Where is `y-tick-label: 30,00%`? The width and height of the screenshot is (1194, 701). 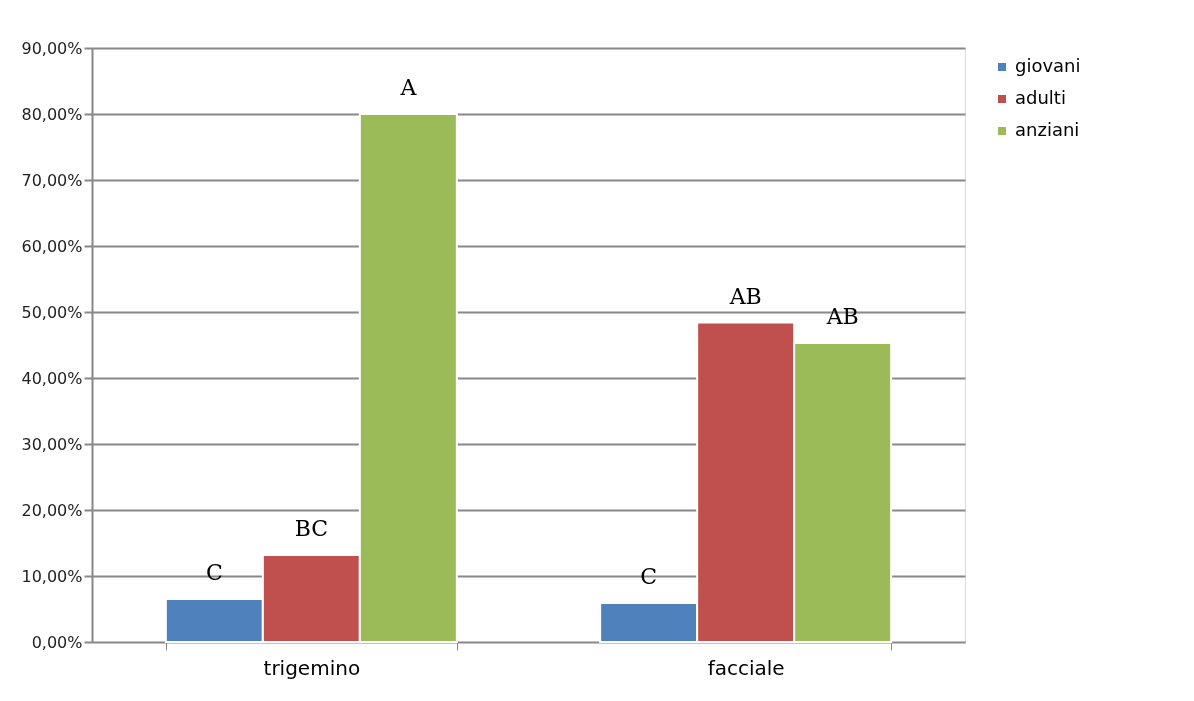
y-tick-label: 30,00% is located at coordinates (52, 444).